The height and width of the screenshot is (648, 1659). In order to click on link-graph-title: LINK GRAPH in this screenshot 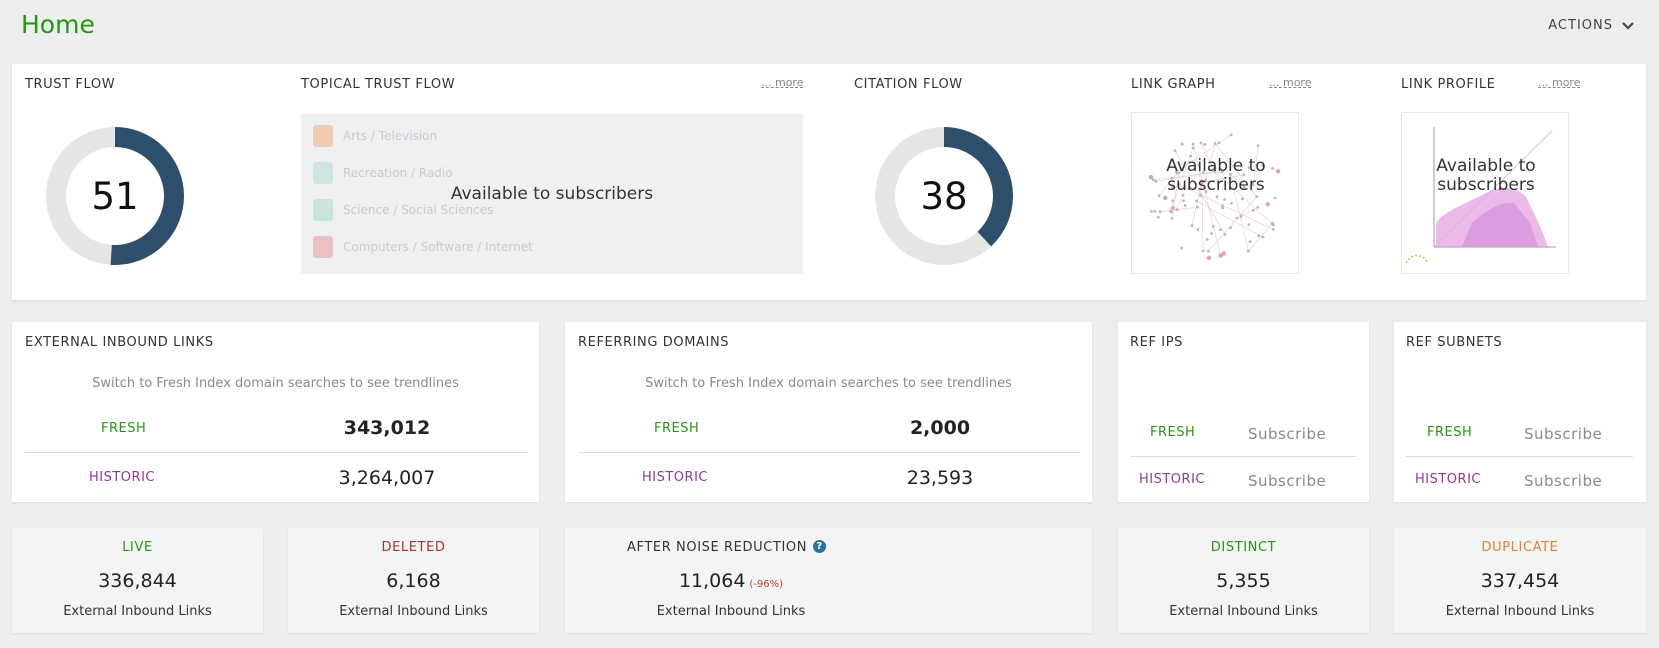, I will do `click(1173, 84)`.